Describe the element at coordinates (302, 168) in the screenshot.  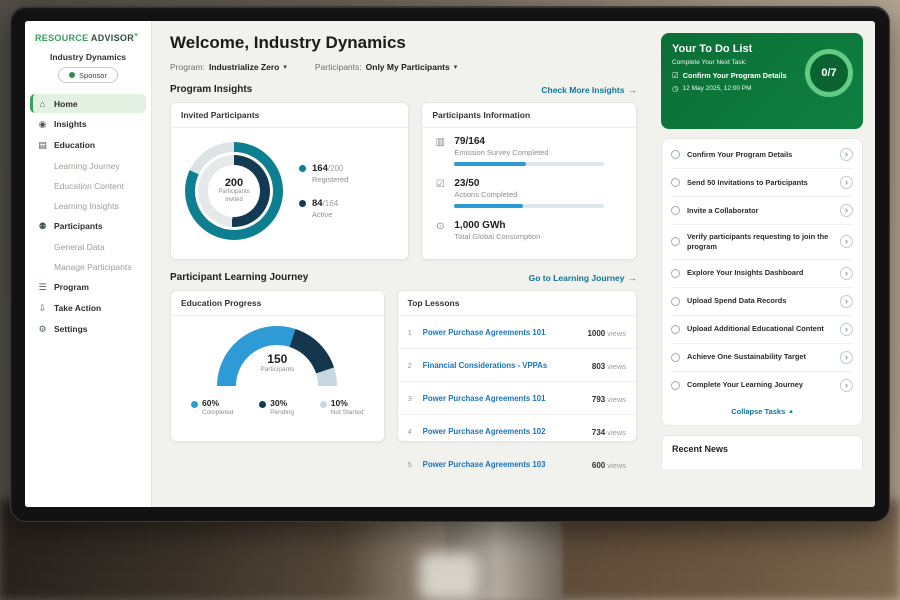
I see `legend-dot-registered` at that location.